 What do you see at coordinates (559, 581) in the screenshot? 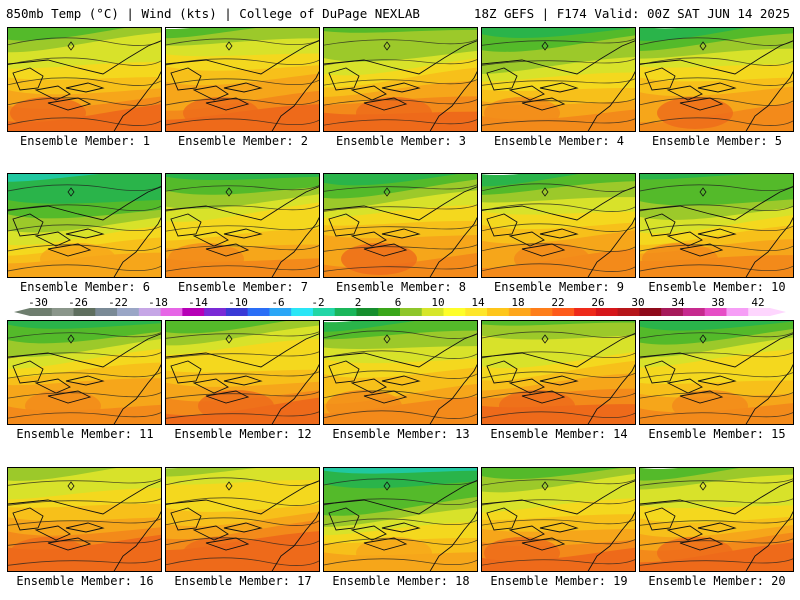
I see `panel-label: Ensemble Member: 19` at bounding box center [559, 581].